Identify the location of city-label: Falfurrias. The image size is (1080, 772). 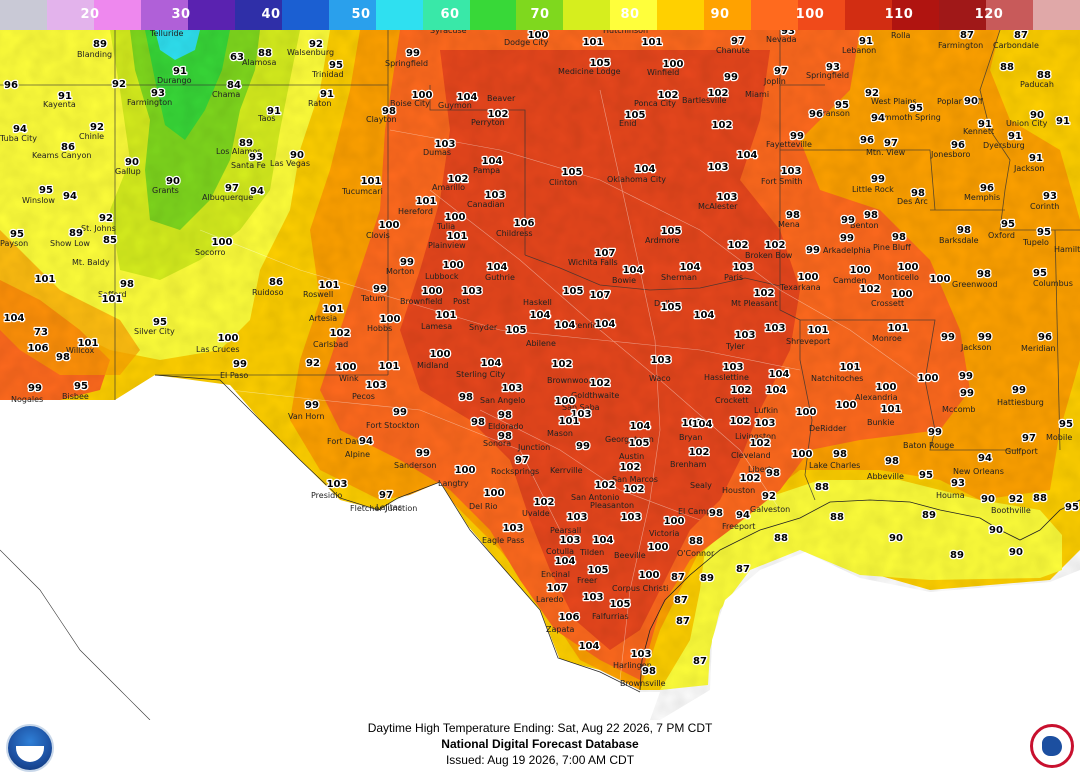
(610, 616).